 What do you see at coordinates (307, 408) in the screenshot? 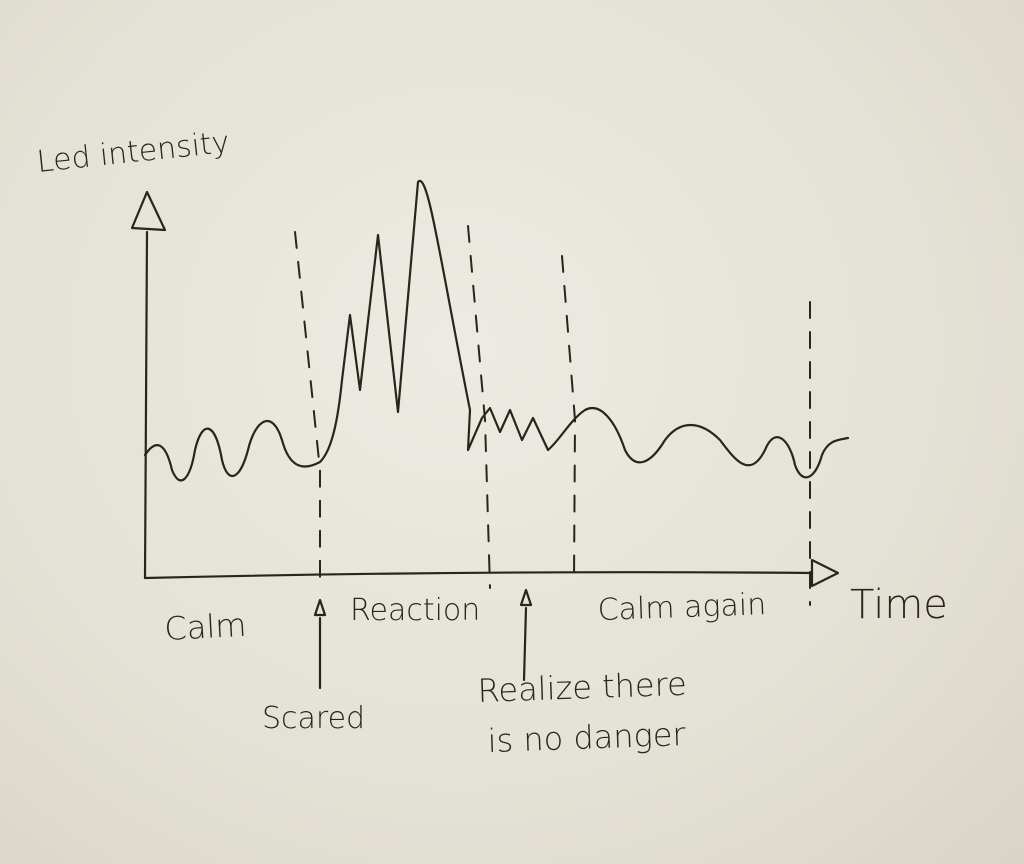
I see `divider-scared` at bounding box center [307, 408].